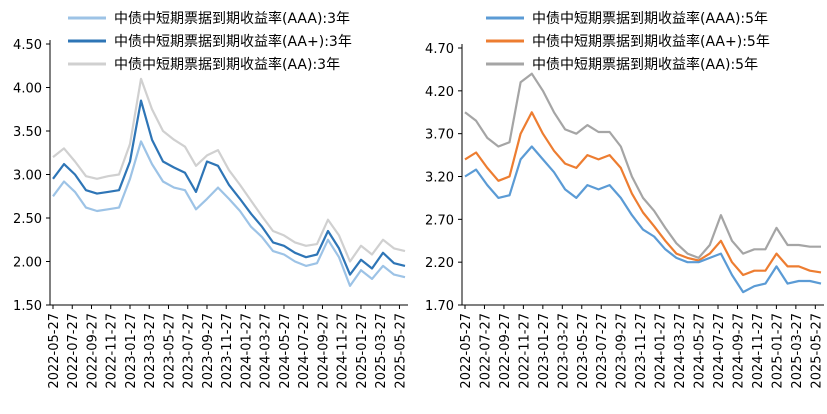  I want to click on legend-label: 中债中短期票据到期收益率(AA):5年, so click(645, 64).